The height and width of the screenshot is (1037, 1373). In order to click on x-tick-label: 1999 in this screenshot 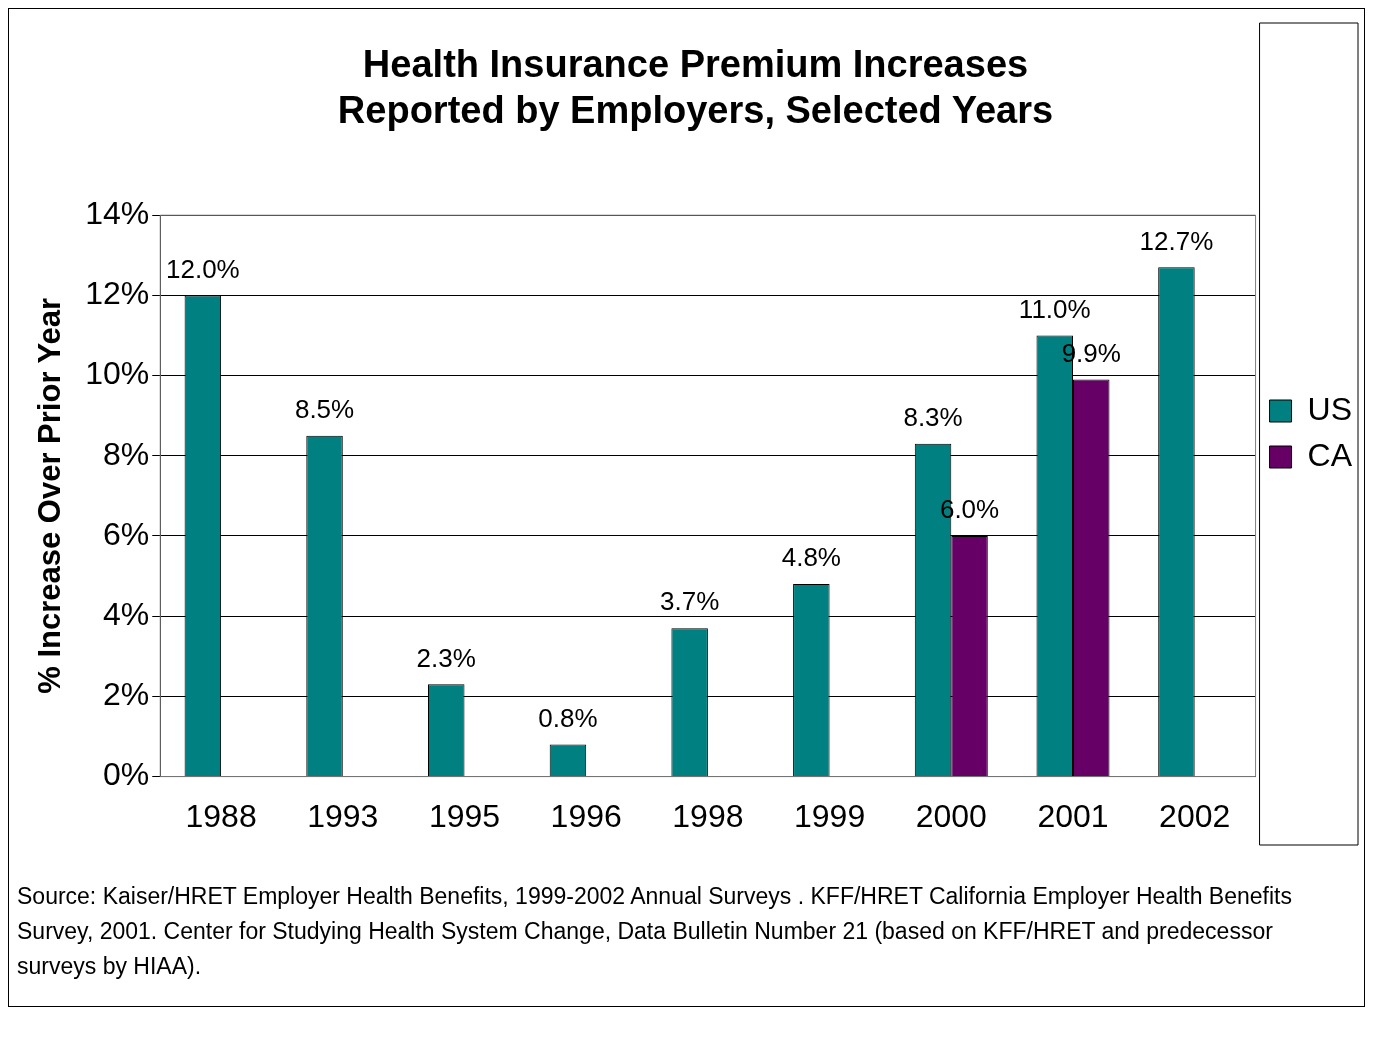, I will do `click(830, 815)`.